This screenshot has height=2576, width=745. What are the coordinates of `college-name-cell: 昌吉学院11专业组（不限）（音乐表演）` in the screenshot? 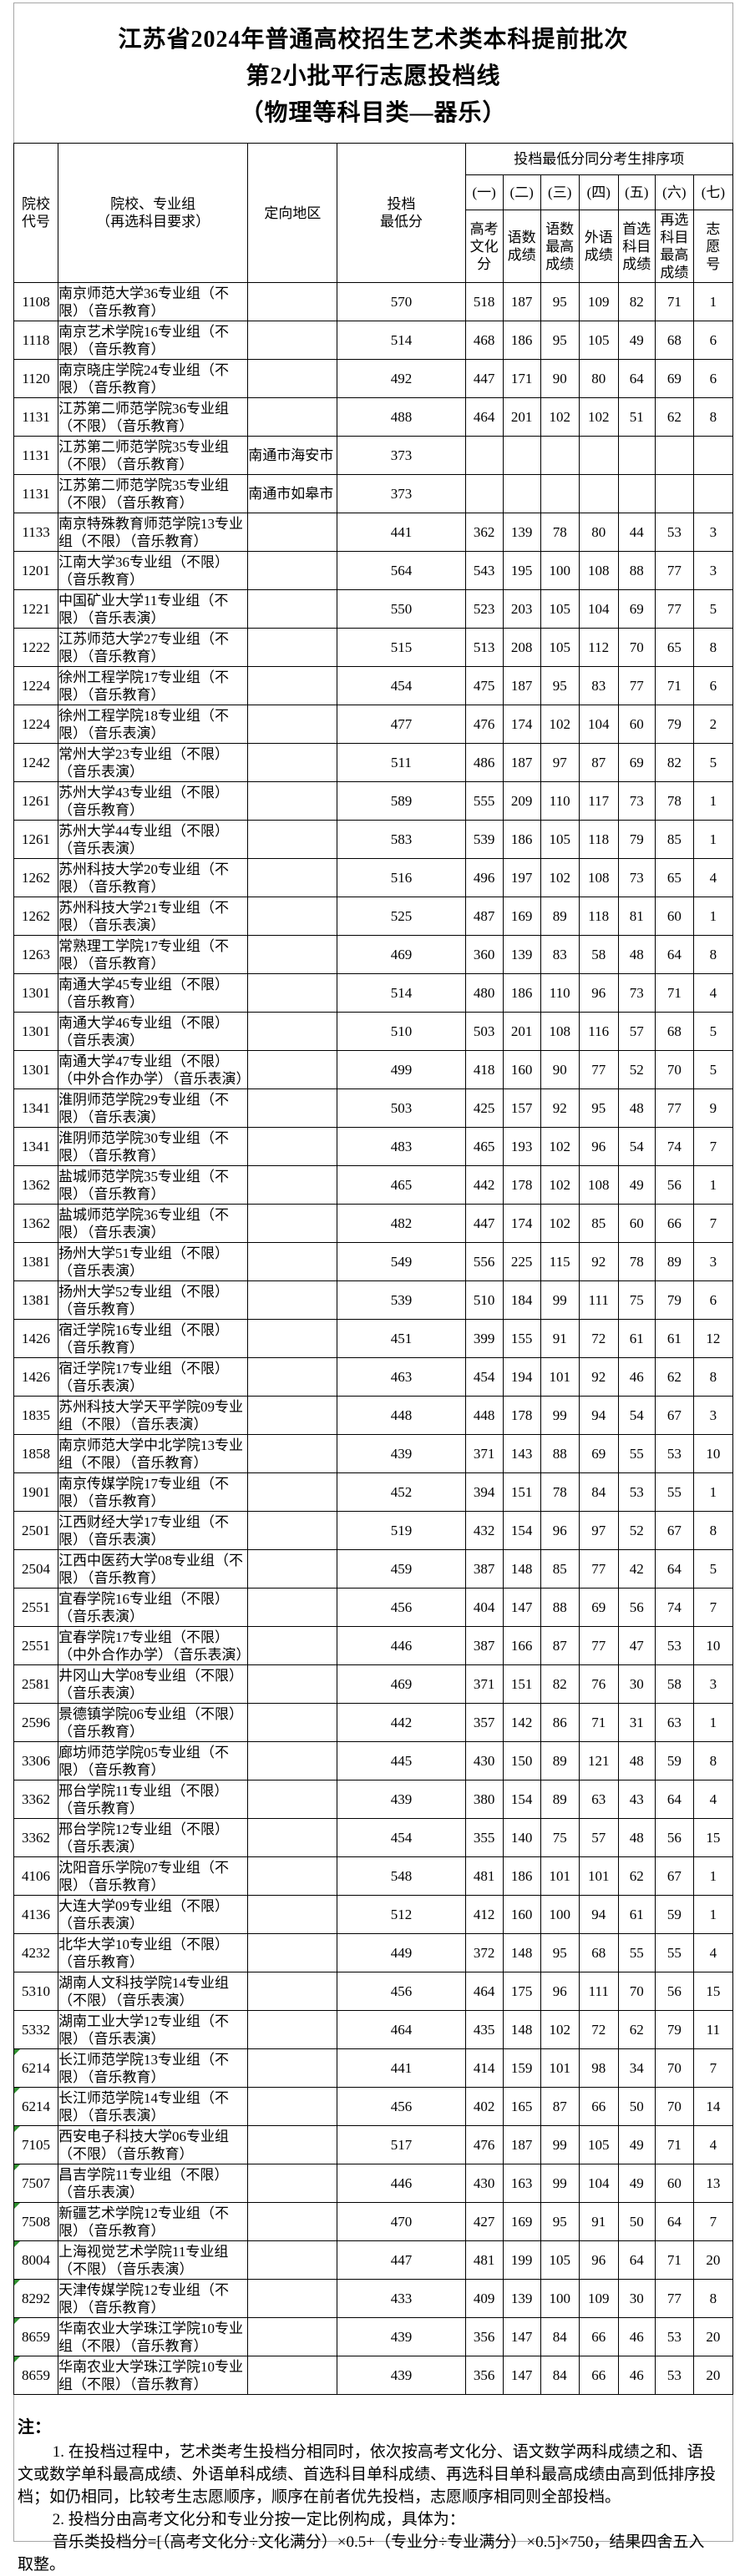 It's located at (153, 2183).